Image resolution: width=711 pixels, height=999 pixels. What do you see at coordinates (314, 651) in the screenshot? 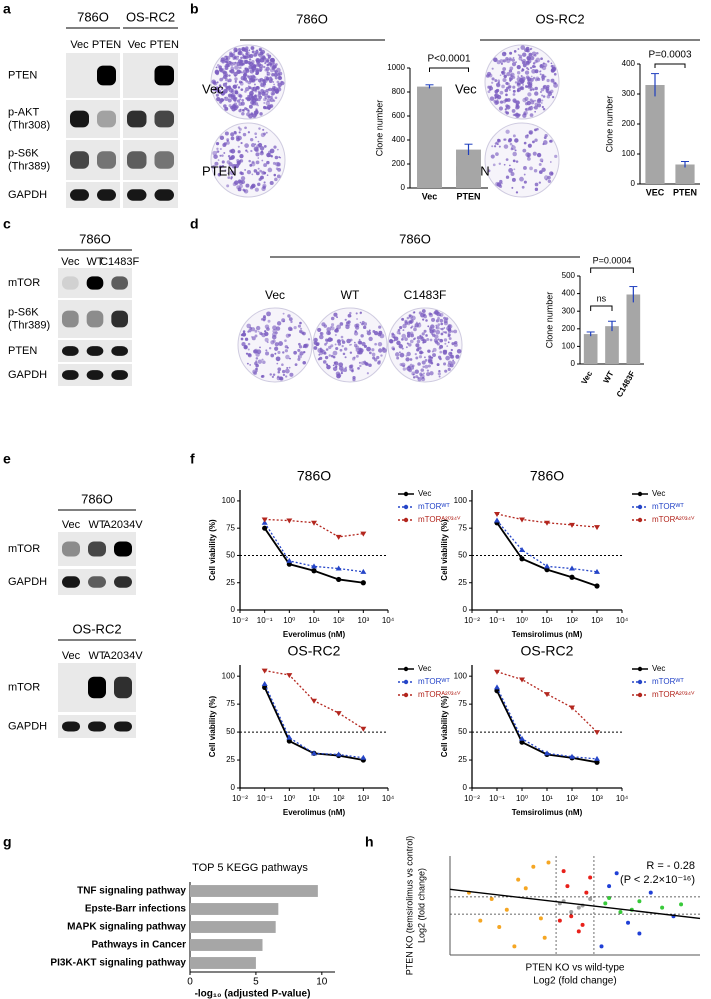
I see `chart-title: OS-RC2` at bounding box center [314, 651].